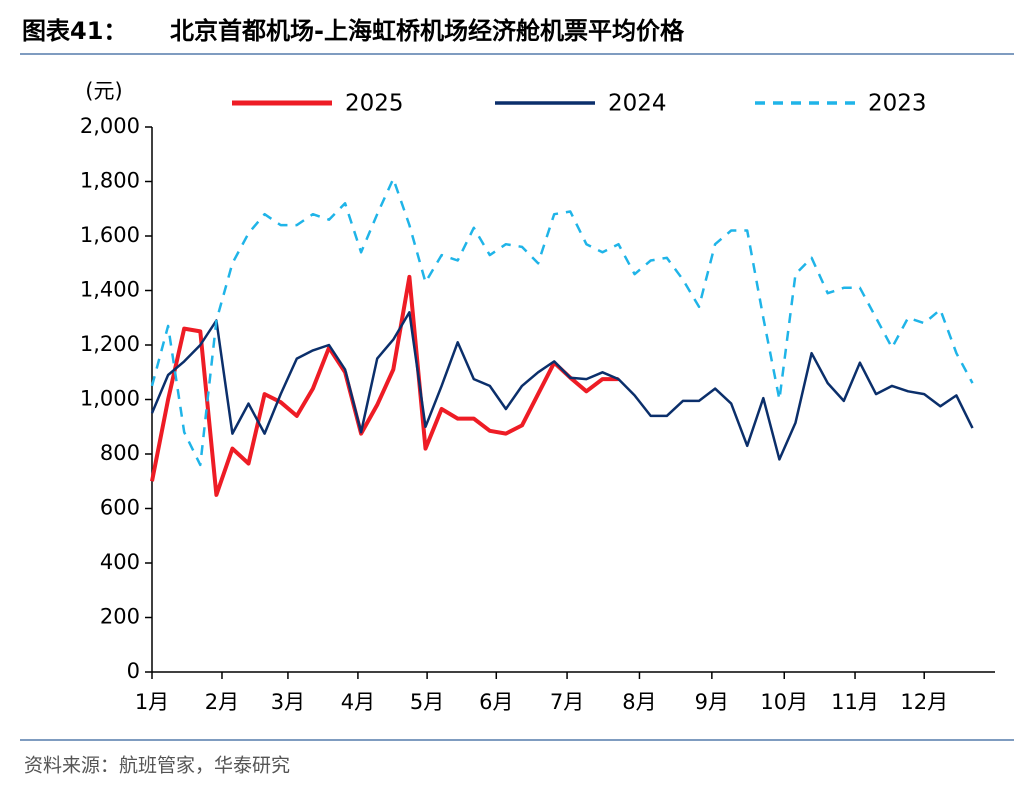  I want to click on x-tick-label: 2月, so click(222, 702).